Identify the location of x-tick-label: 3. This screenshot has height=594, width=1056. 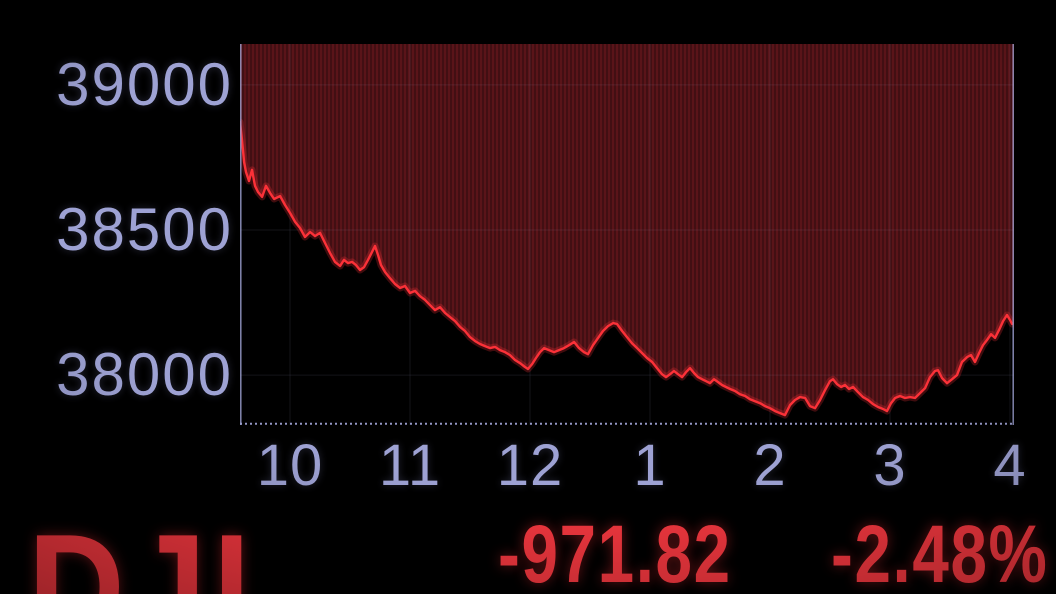
(890, 465).